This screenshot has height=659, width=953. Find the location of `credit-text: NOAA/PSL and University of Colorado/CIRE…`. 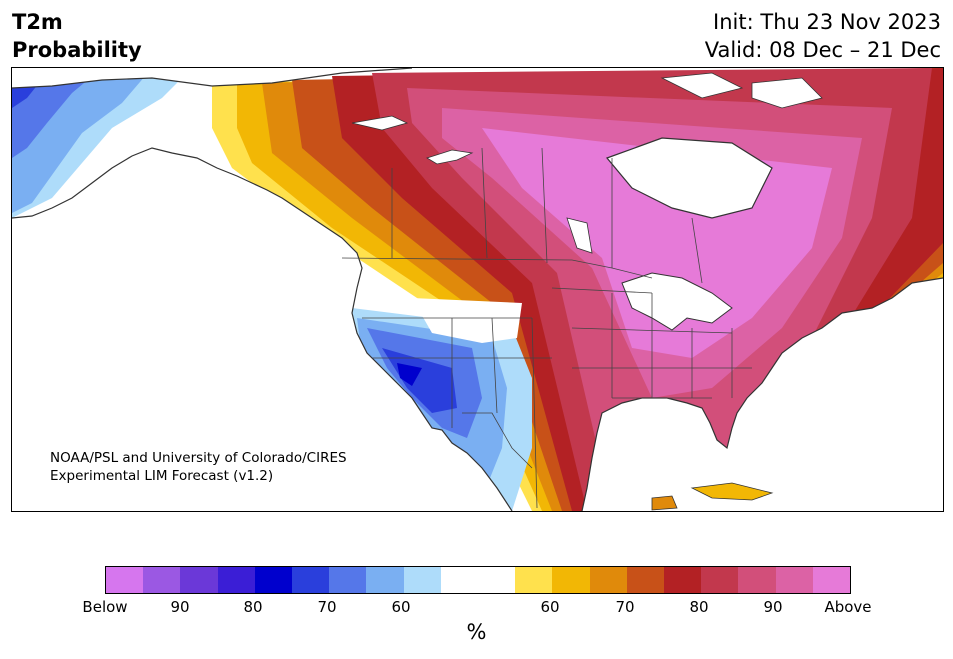

credit-text: NOAA/PSL and University of Colorado/CIRE… is located at coordinates (198, 467).